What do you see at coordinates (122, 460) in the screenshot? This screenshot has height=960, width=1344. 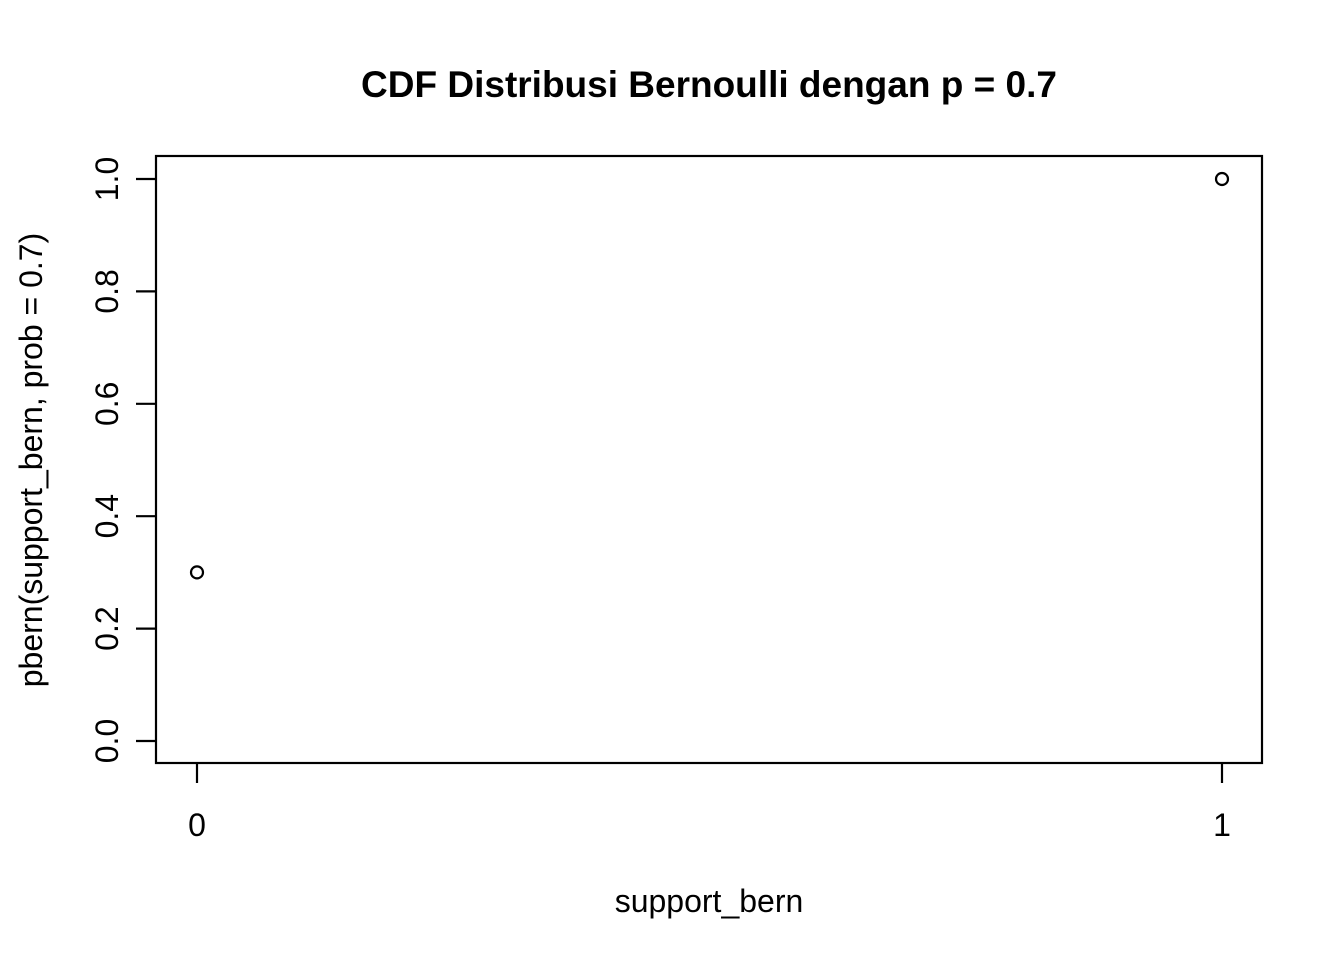 I see `y-axis: 0.0 0.2 0.4 0.6 0.8 1.0` at bounding box center [122, 460].